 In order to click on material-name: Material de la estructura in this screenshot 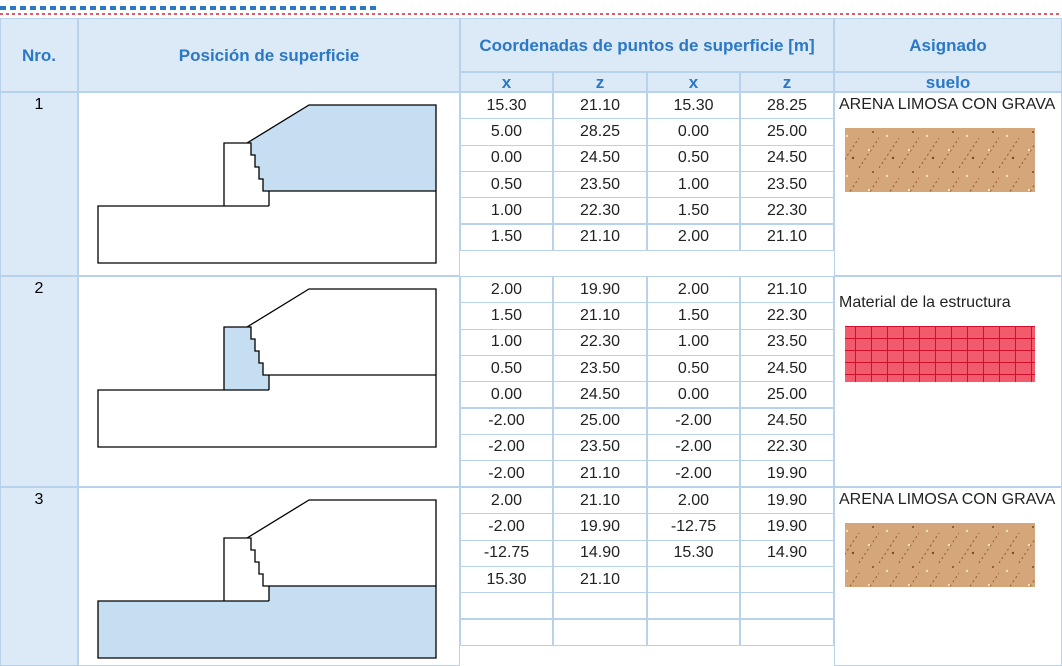, I will do `click(925, 302)`.